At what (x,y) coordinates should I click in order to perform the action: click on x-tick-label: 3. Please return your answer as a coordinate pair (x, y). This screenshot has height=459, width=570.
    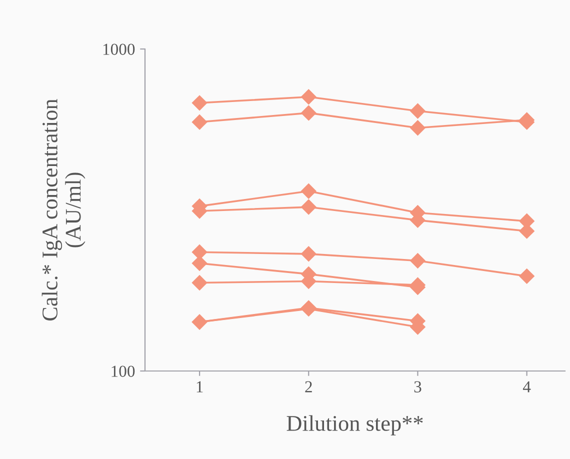
    Looking at the image, I should click on (418, 386).